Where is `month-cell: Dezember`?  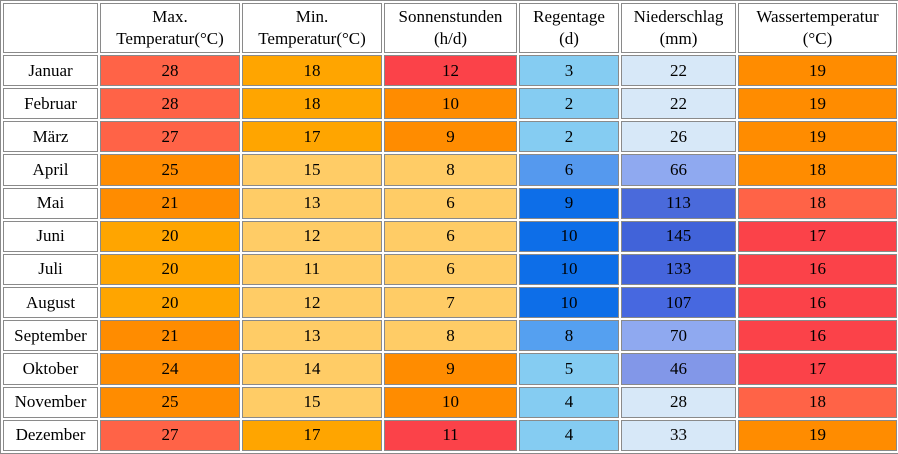
month-cell: Dezember is located at coordinates (50, 435).